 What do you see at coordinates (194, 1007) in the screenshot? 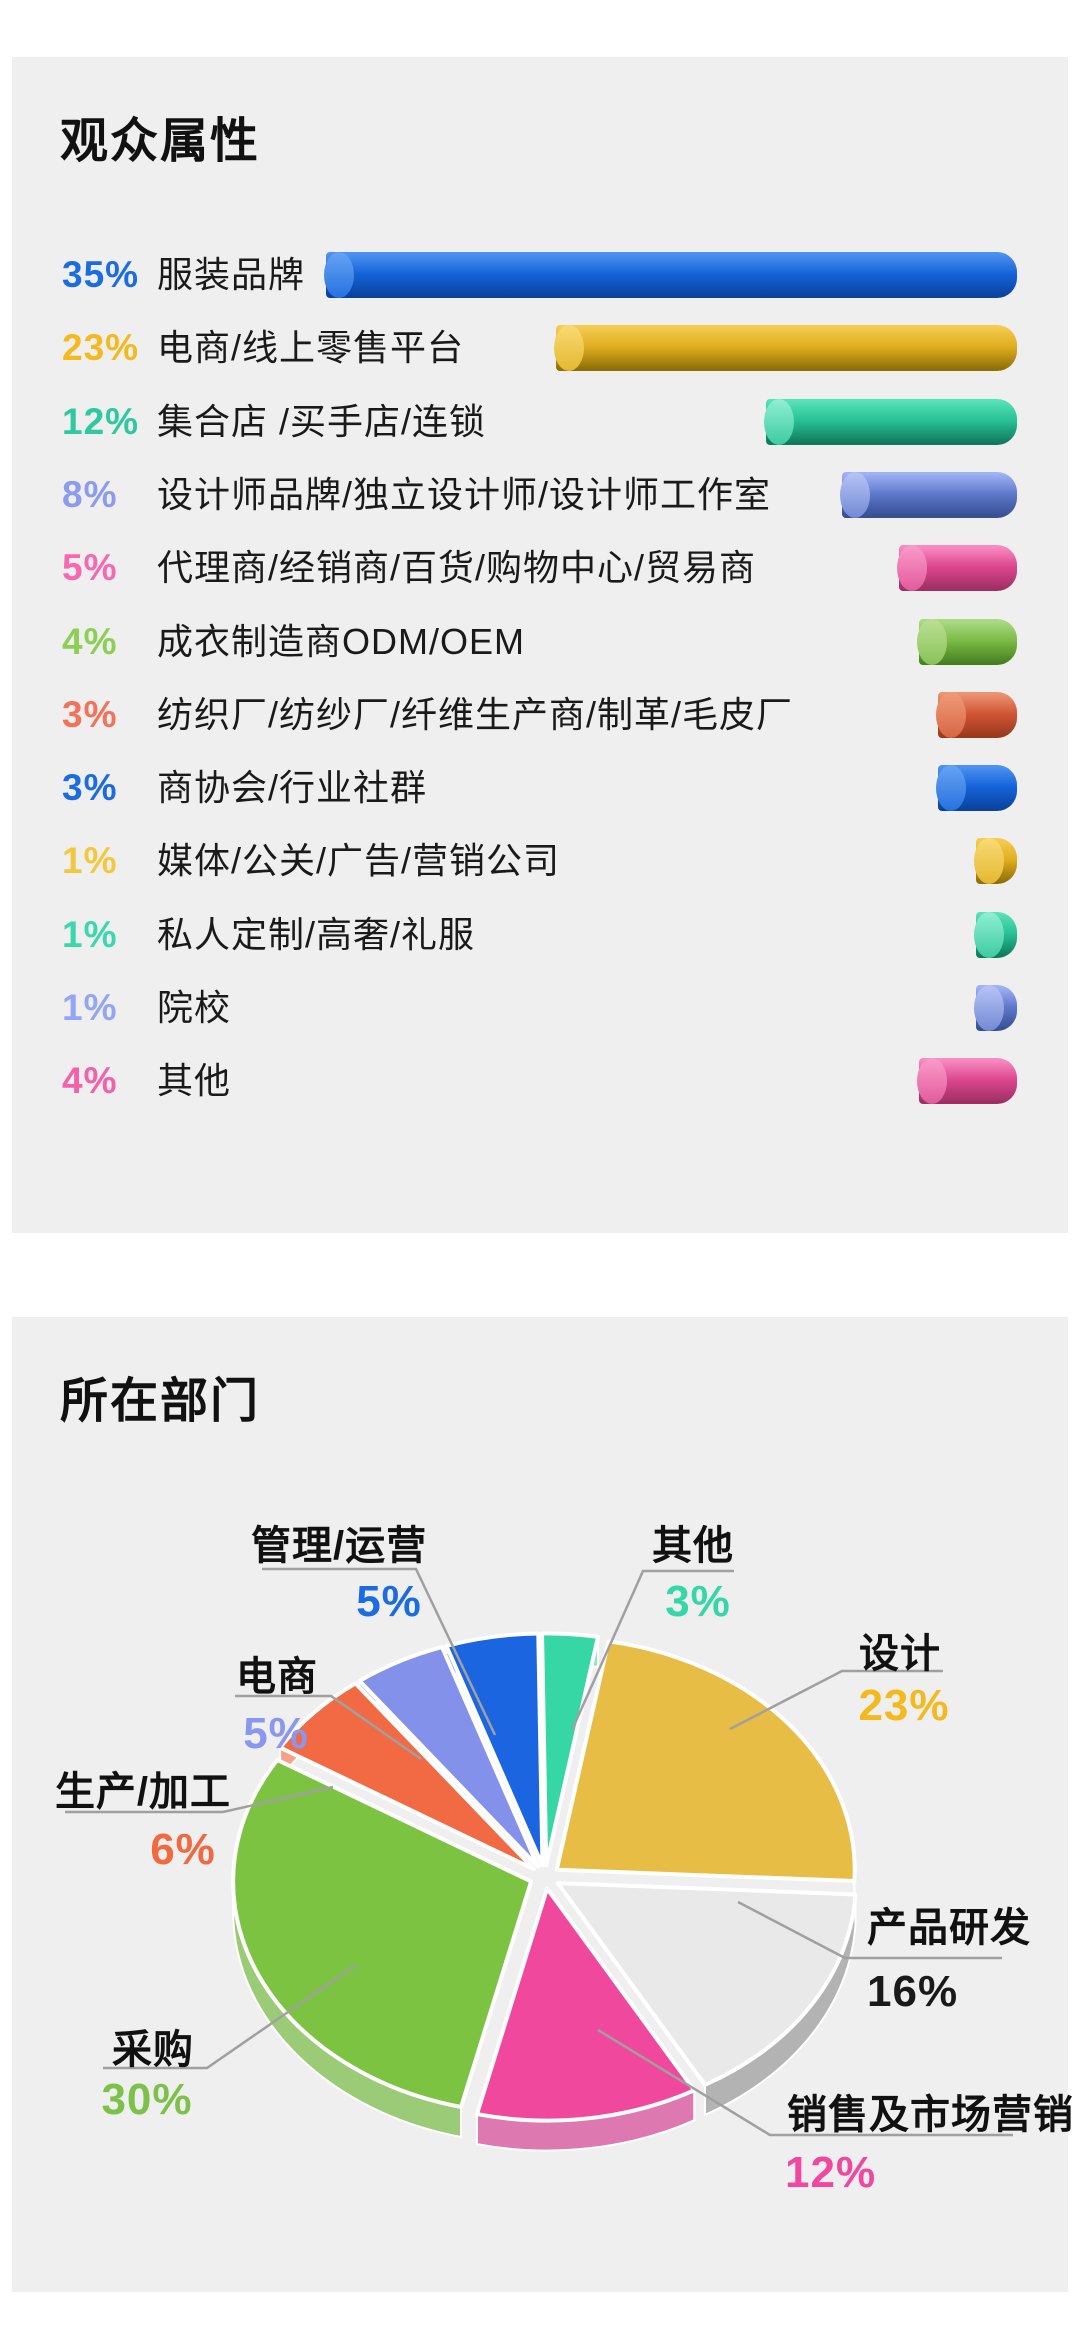
I see `bar-label: 院校` at bounding box center [194, 1007].